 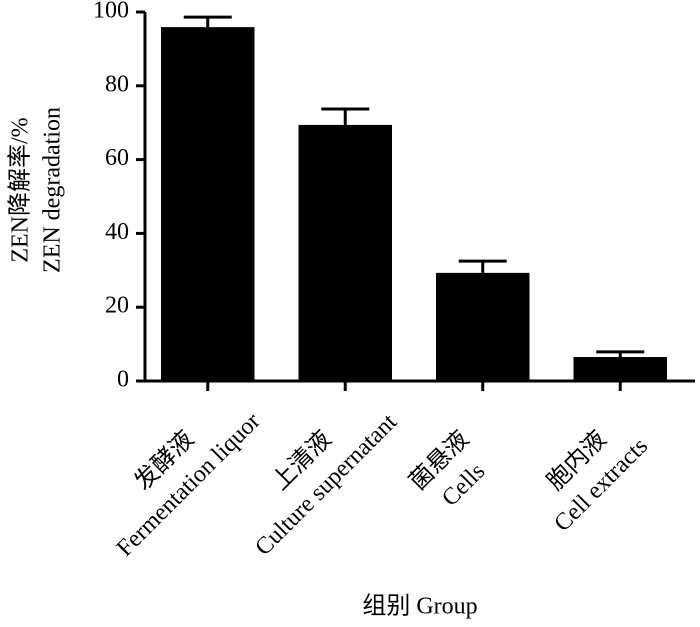 What do you see at coordinates (123, 380) in the screenshot?
I see `y-tick-label: 0` at bounding box center [123, 380].